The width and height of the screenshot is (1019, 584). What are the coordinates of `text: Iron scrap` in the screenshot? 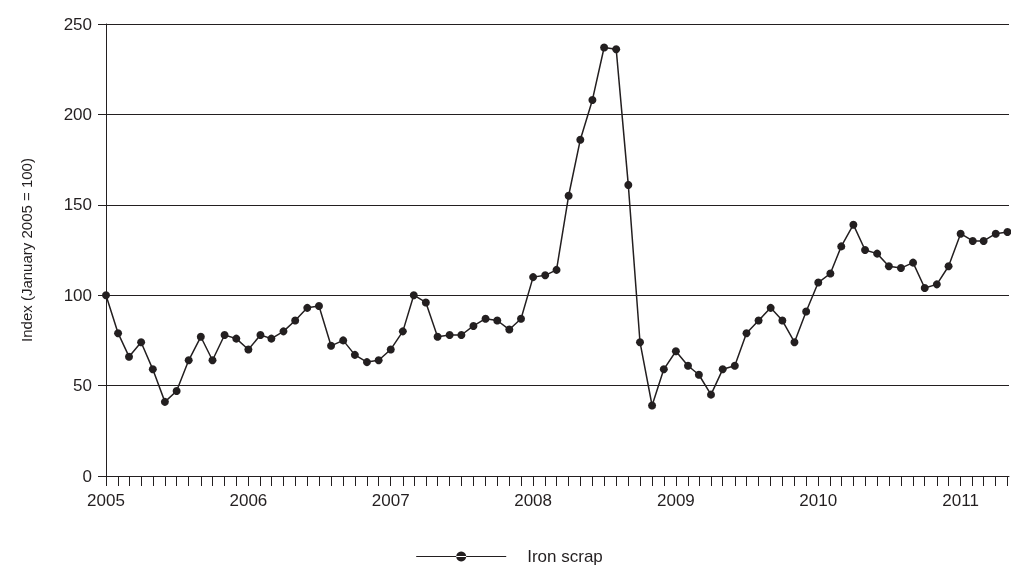 It's located at (565, 556).